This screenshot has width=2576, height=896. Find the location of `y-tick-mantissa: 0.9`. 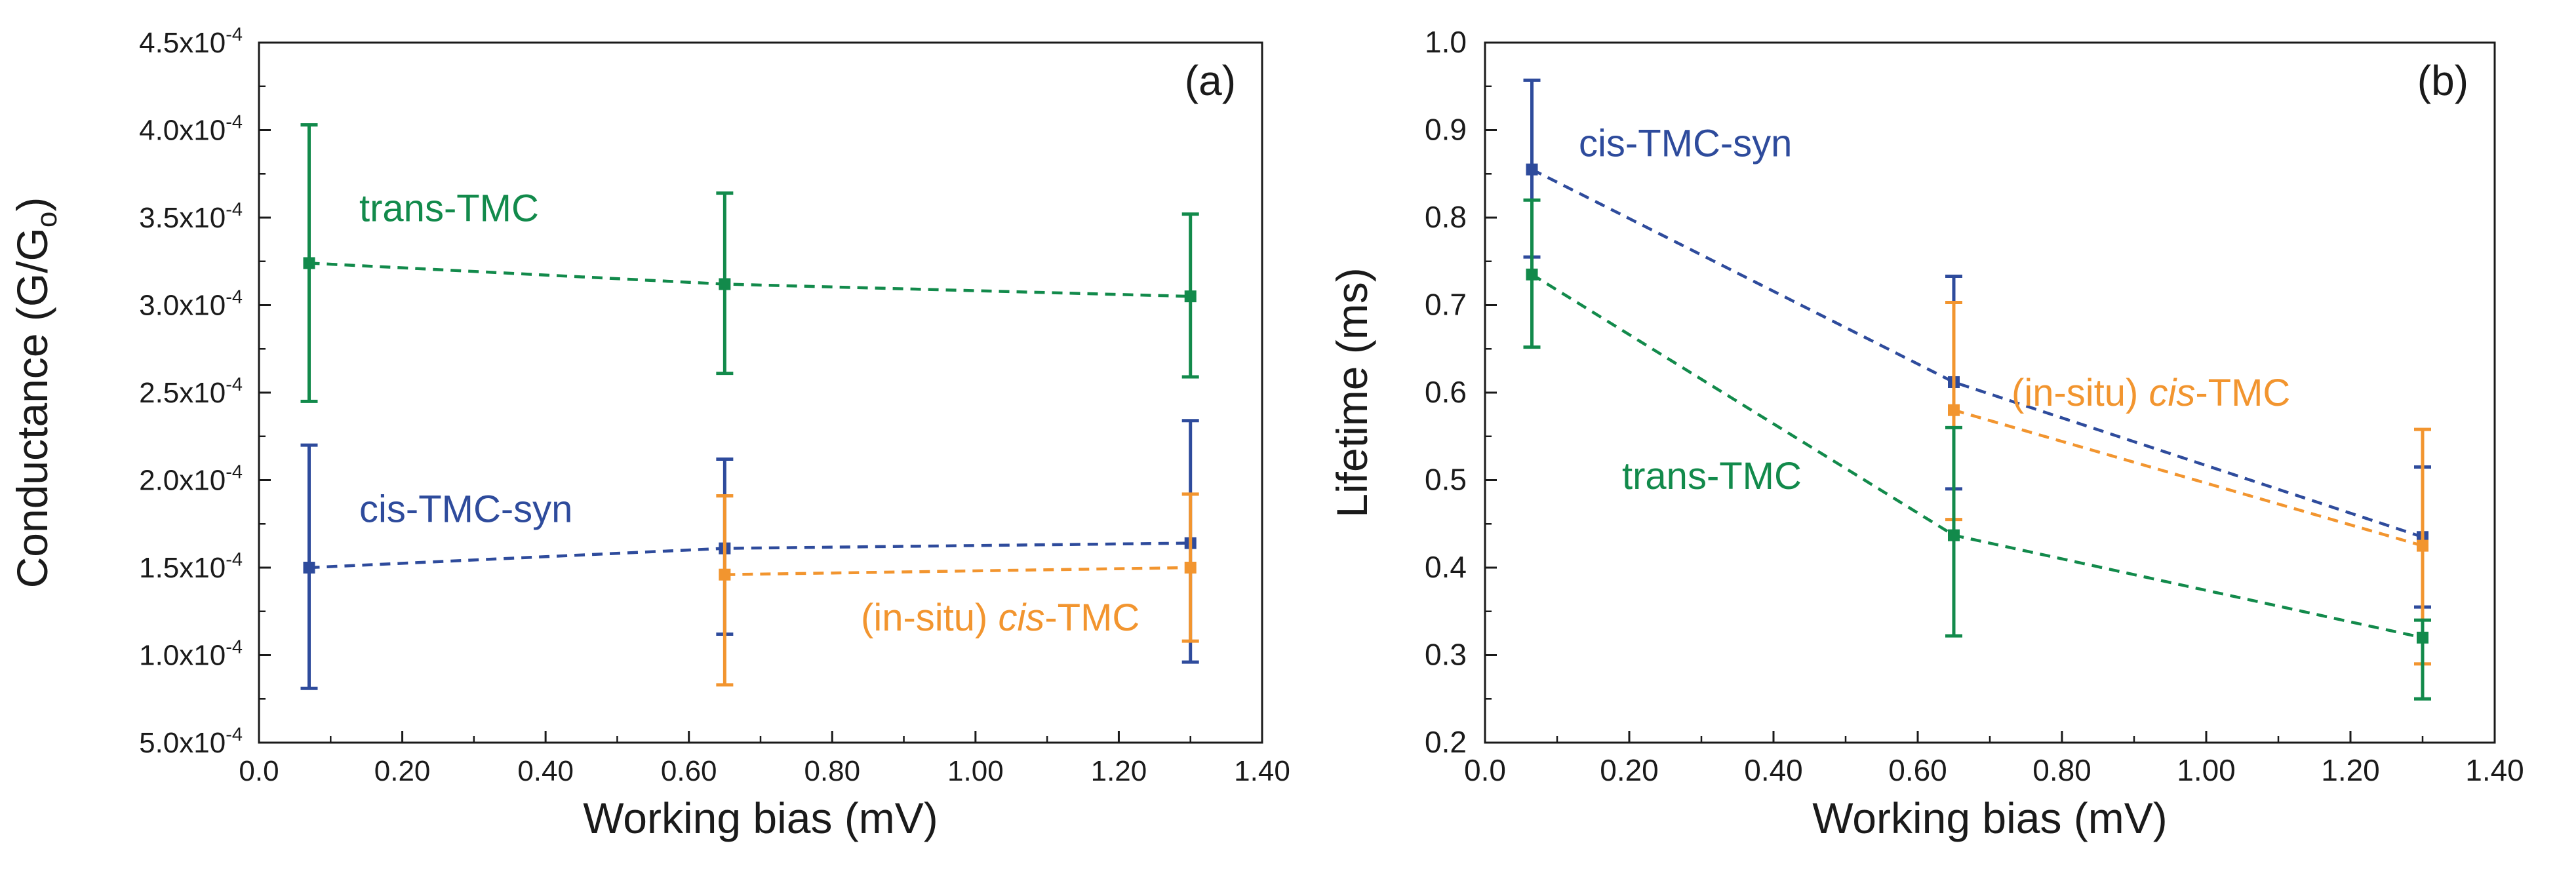

y-tick-mantissa: 0.9 is located at coordinates (1446, 130).